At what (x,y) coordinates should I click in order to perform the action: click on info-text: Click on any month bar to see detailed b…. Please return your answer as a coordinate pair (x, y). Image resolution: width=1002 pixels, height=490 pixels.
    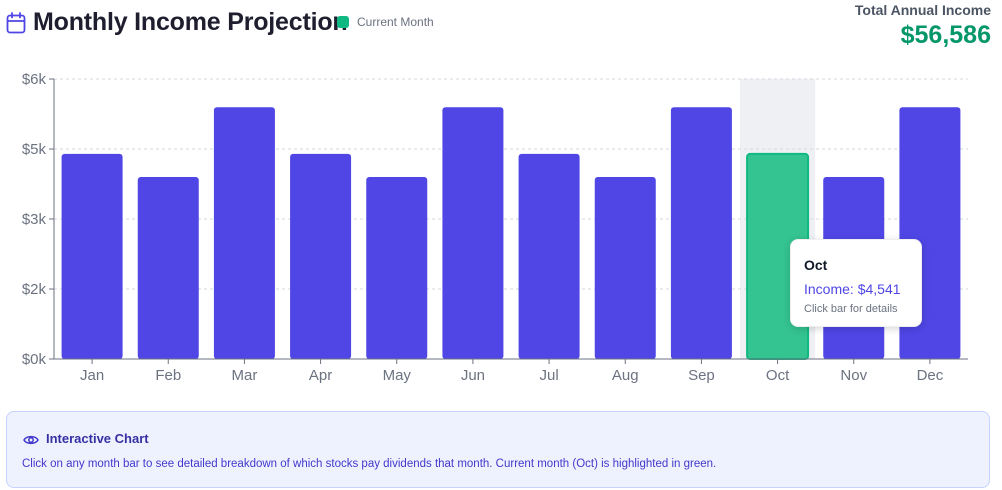
    Looking at the image, I should click on (369, 464).